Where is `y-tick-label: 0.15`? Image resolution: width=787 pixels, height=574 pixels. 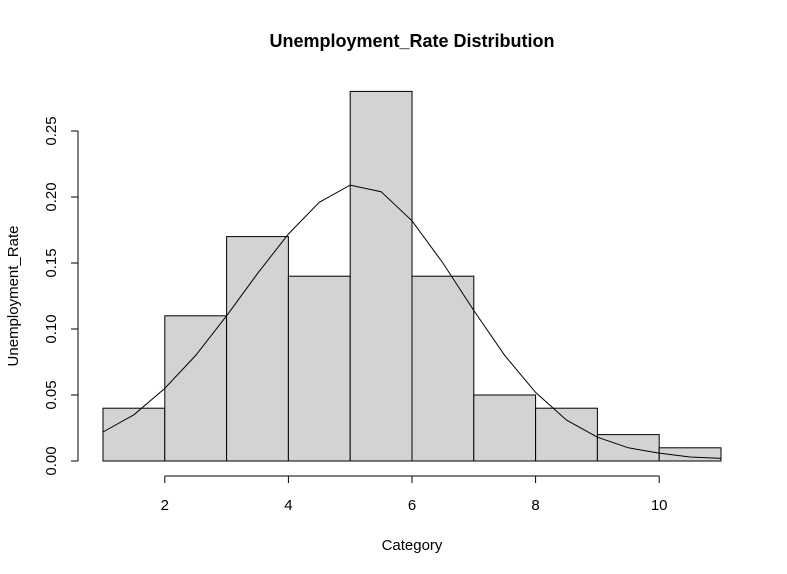
y-tick-label: 0.15 is located at coordinates (51, 262).